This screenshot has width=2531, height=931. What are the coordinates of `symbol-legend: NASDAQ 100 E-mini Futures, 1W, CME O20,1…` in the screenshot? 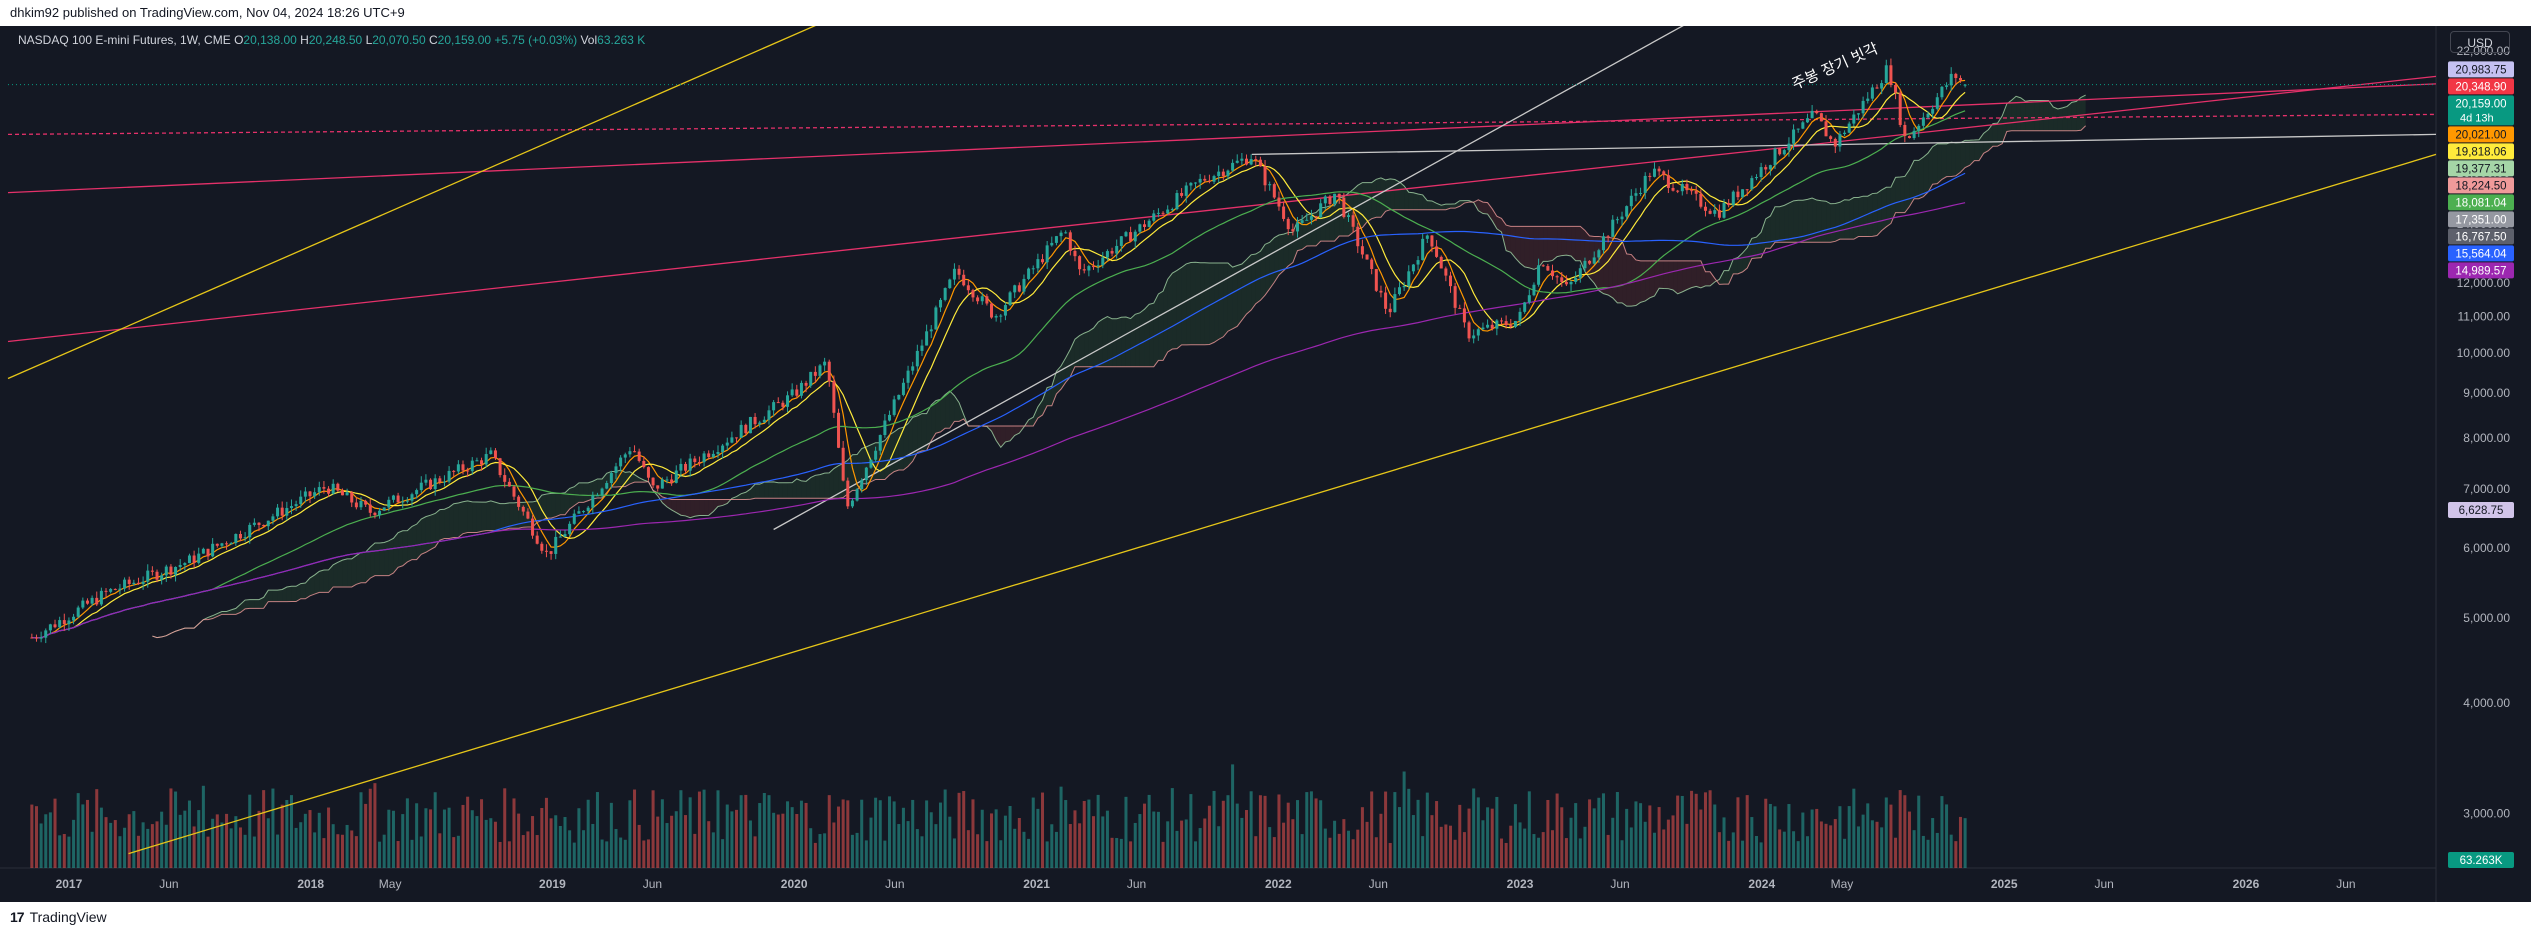 It's located at (331, 40).